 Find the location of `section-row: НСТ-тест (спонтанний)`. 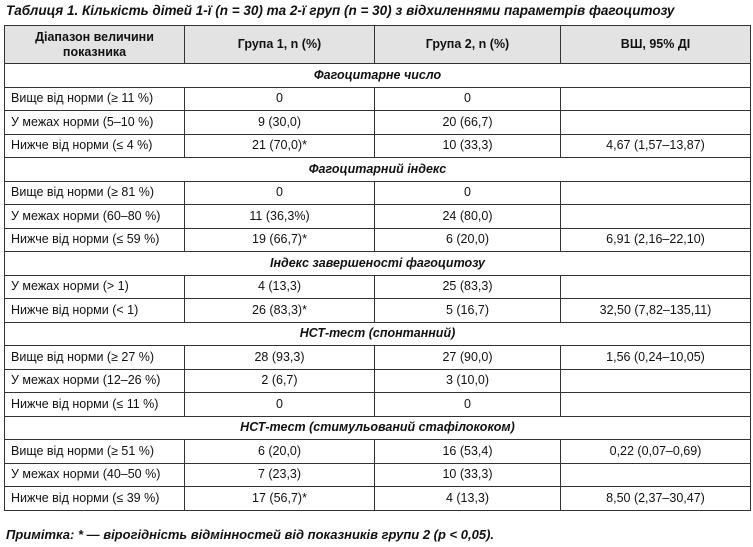

section-row: НСТ-тест (спонтанний) is located at coordinates (377, 333).